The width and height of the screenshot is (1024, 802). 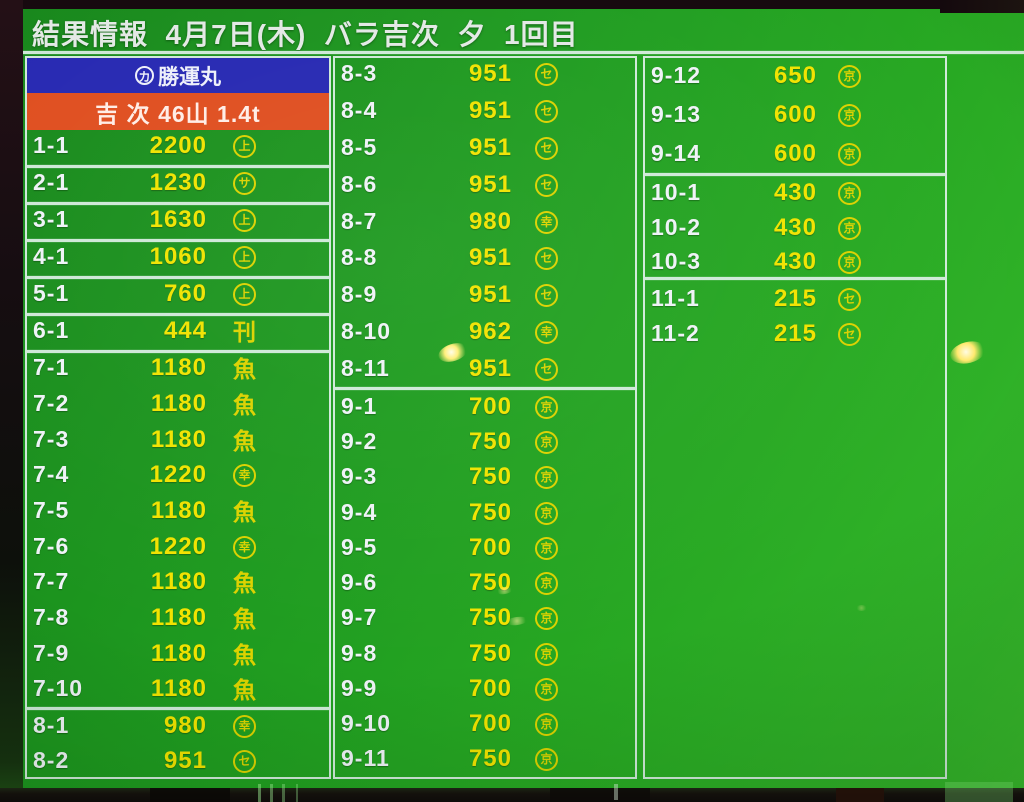 What do you see at coordinates (485, 223) in the screenshot?
I see `result-row: 8-7 980 幸` at bounding box center [485, 223].